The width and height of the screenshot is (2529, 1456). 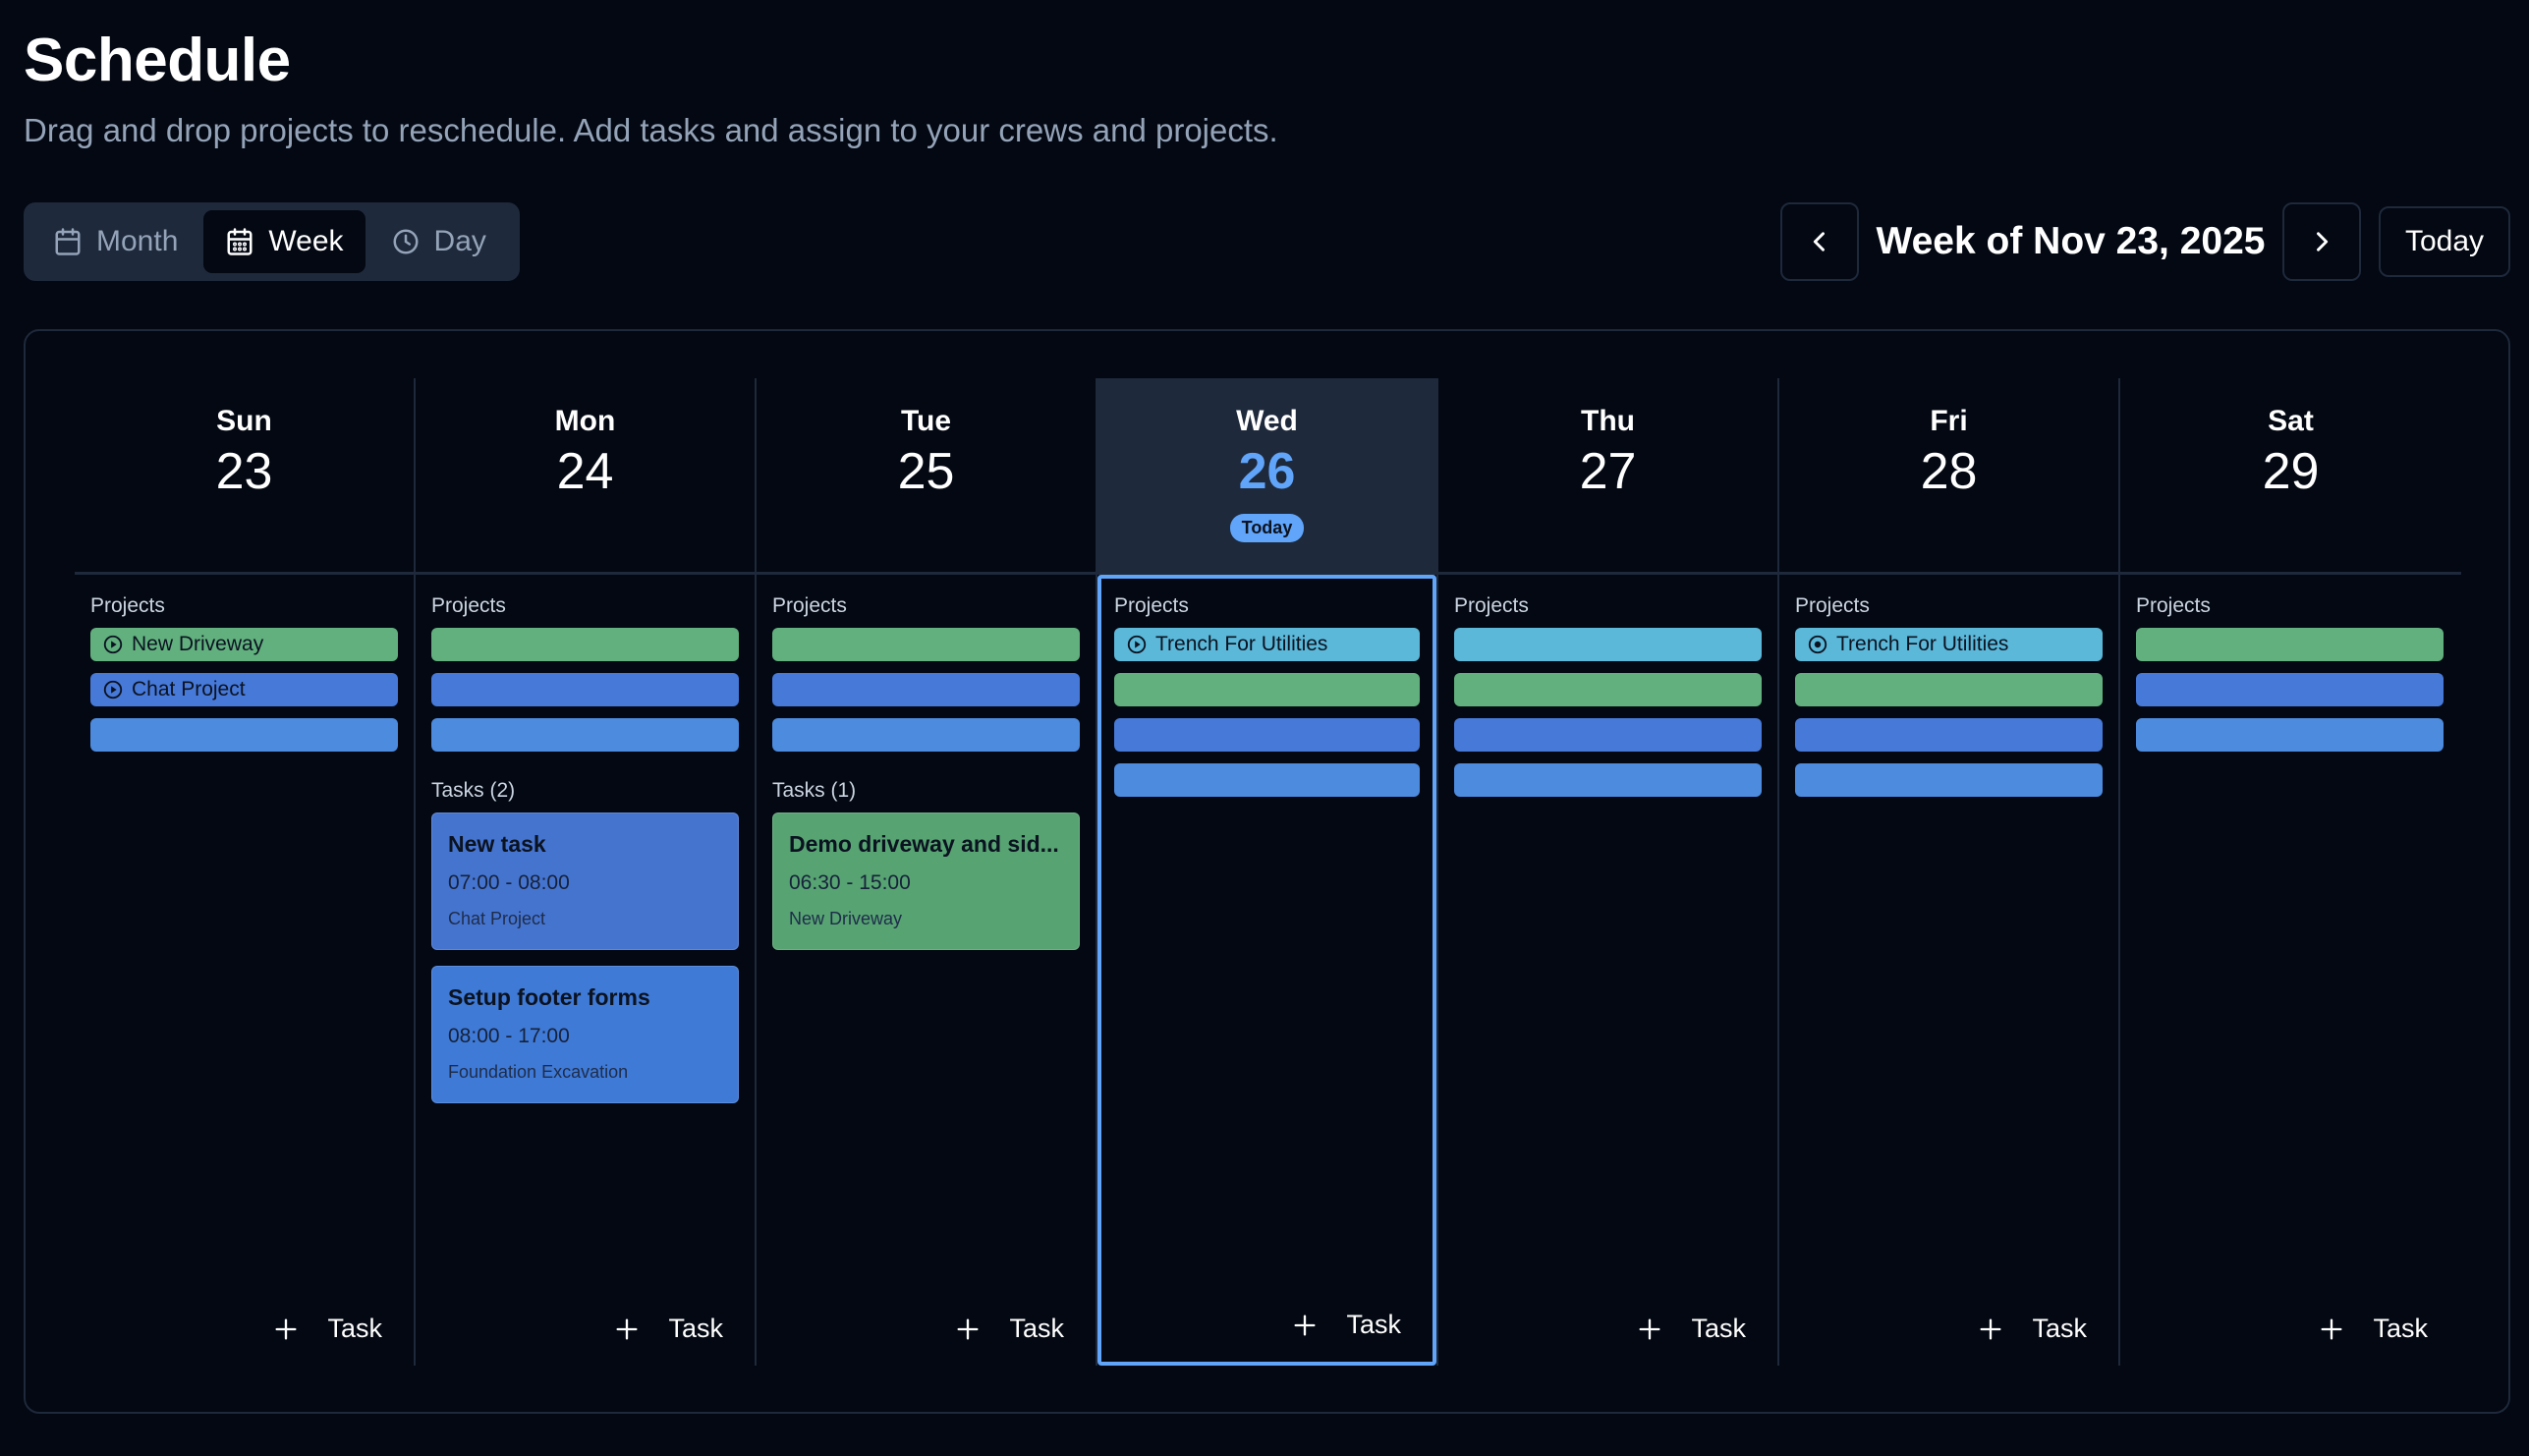 What do you see at coordinates (2071, 241) in the screenshot?
I see `week-label: Week of Nov 23, 2025` at bounding box center [2071, 241].